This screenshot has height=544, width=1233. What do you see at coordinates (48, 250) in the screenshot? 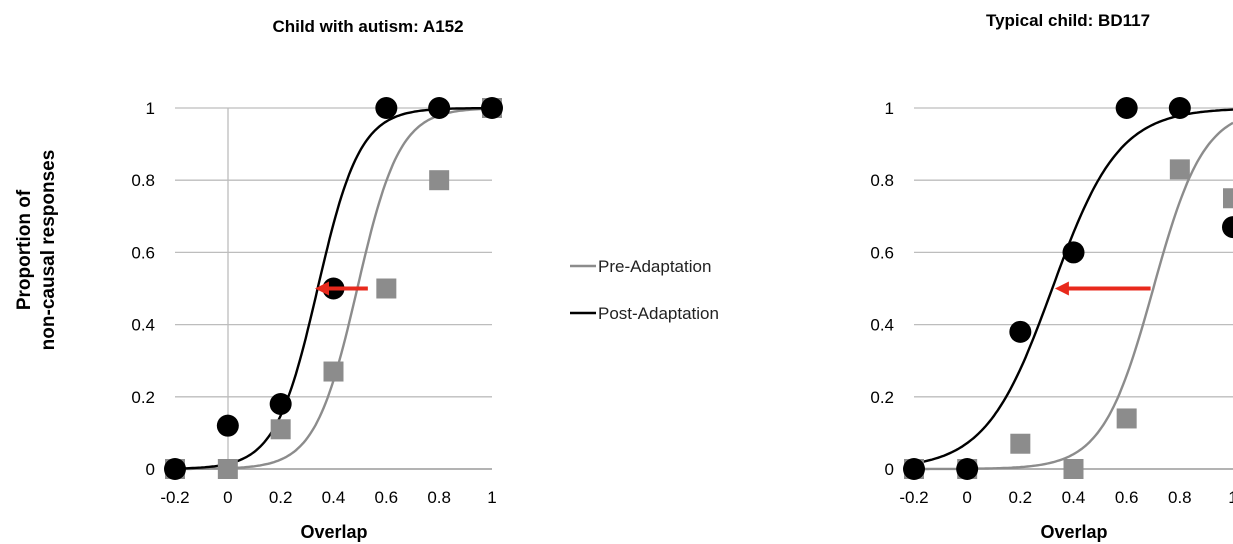
I see `y-axis-label-line-2: non-causal responses` at bounding box center [48, 250].